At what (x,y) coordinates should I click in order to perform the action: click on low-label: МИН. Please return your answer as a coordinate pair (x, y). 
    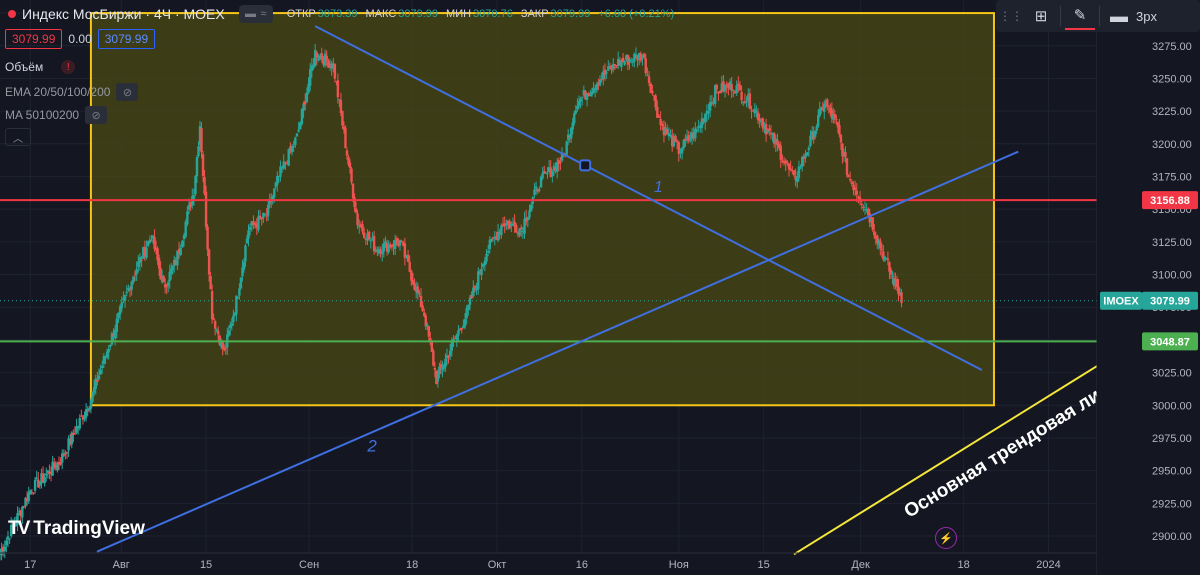
    Looking at the image, I should click on (459, 14).